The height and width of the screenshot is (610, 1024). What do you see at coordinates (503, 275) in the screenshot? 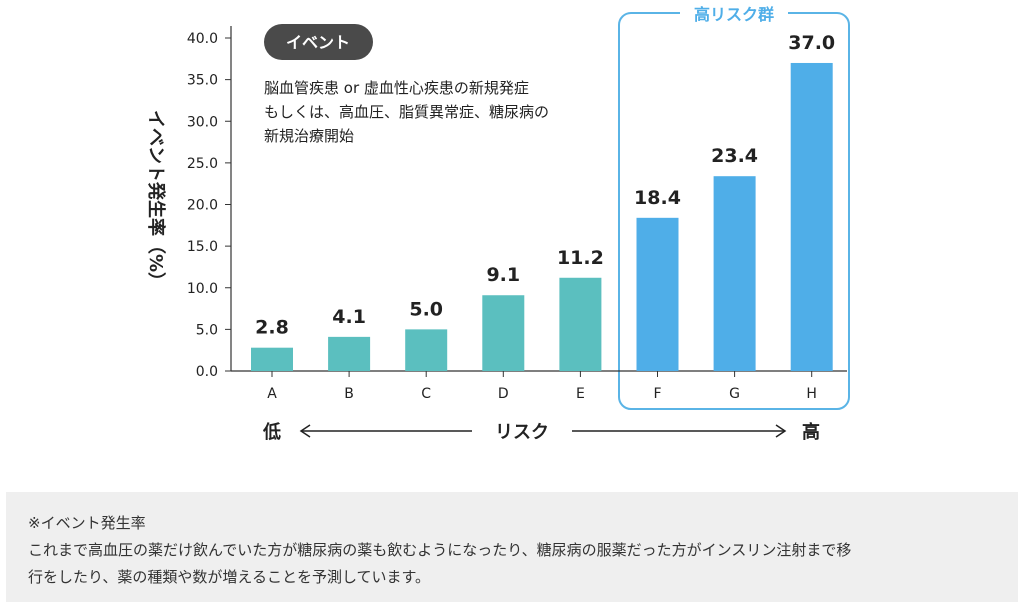
I see `value-label-d: 9.1` at bounding box center [503, 275].